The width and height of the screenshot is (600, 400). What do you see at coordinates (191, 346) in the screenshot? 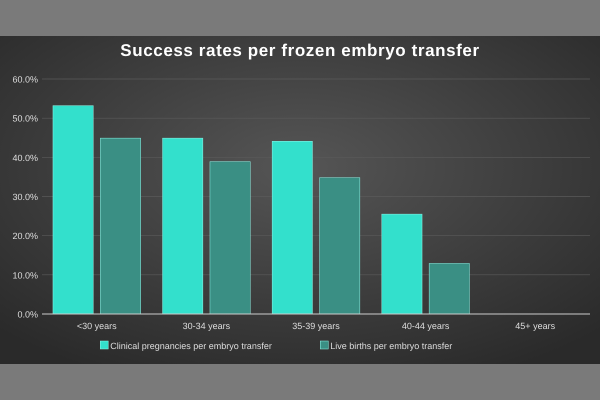
I see `legend-label: Clinical pregnancies per embryo transfer` at bounding box center [191, 346].